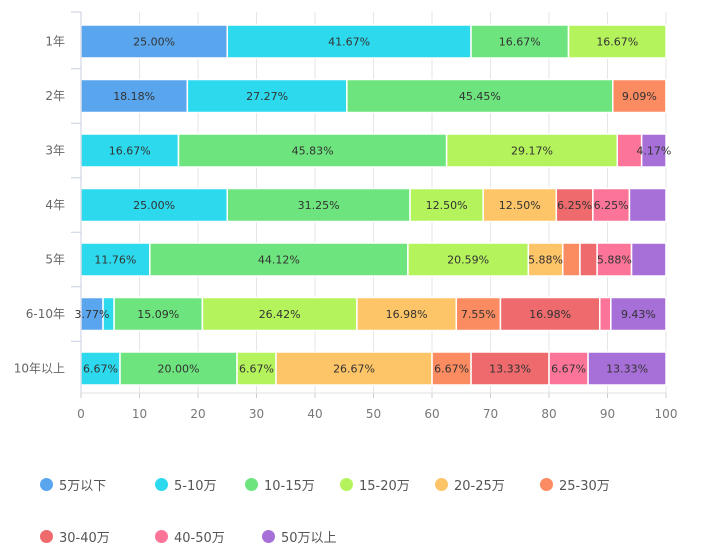  Describe the element at coordinates (468, 260) in the screenshot. I see `segment-label: 20.59%` at that location.